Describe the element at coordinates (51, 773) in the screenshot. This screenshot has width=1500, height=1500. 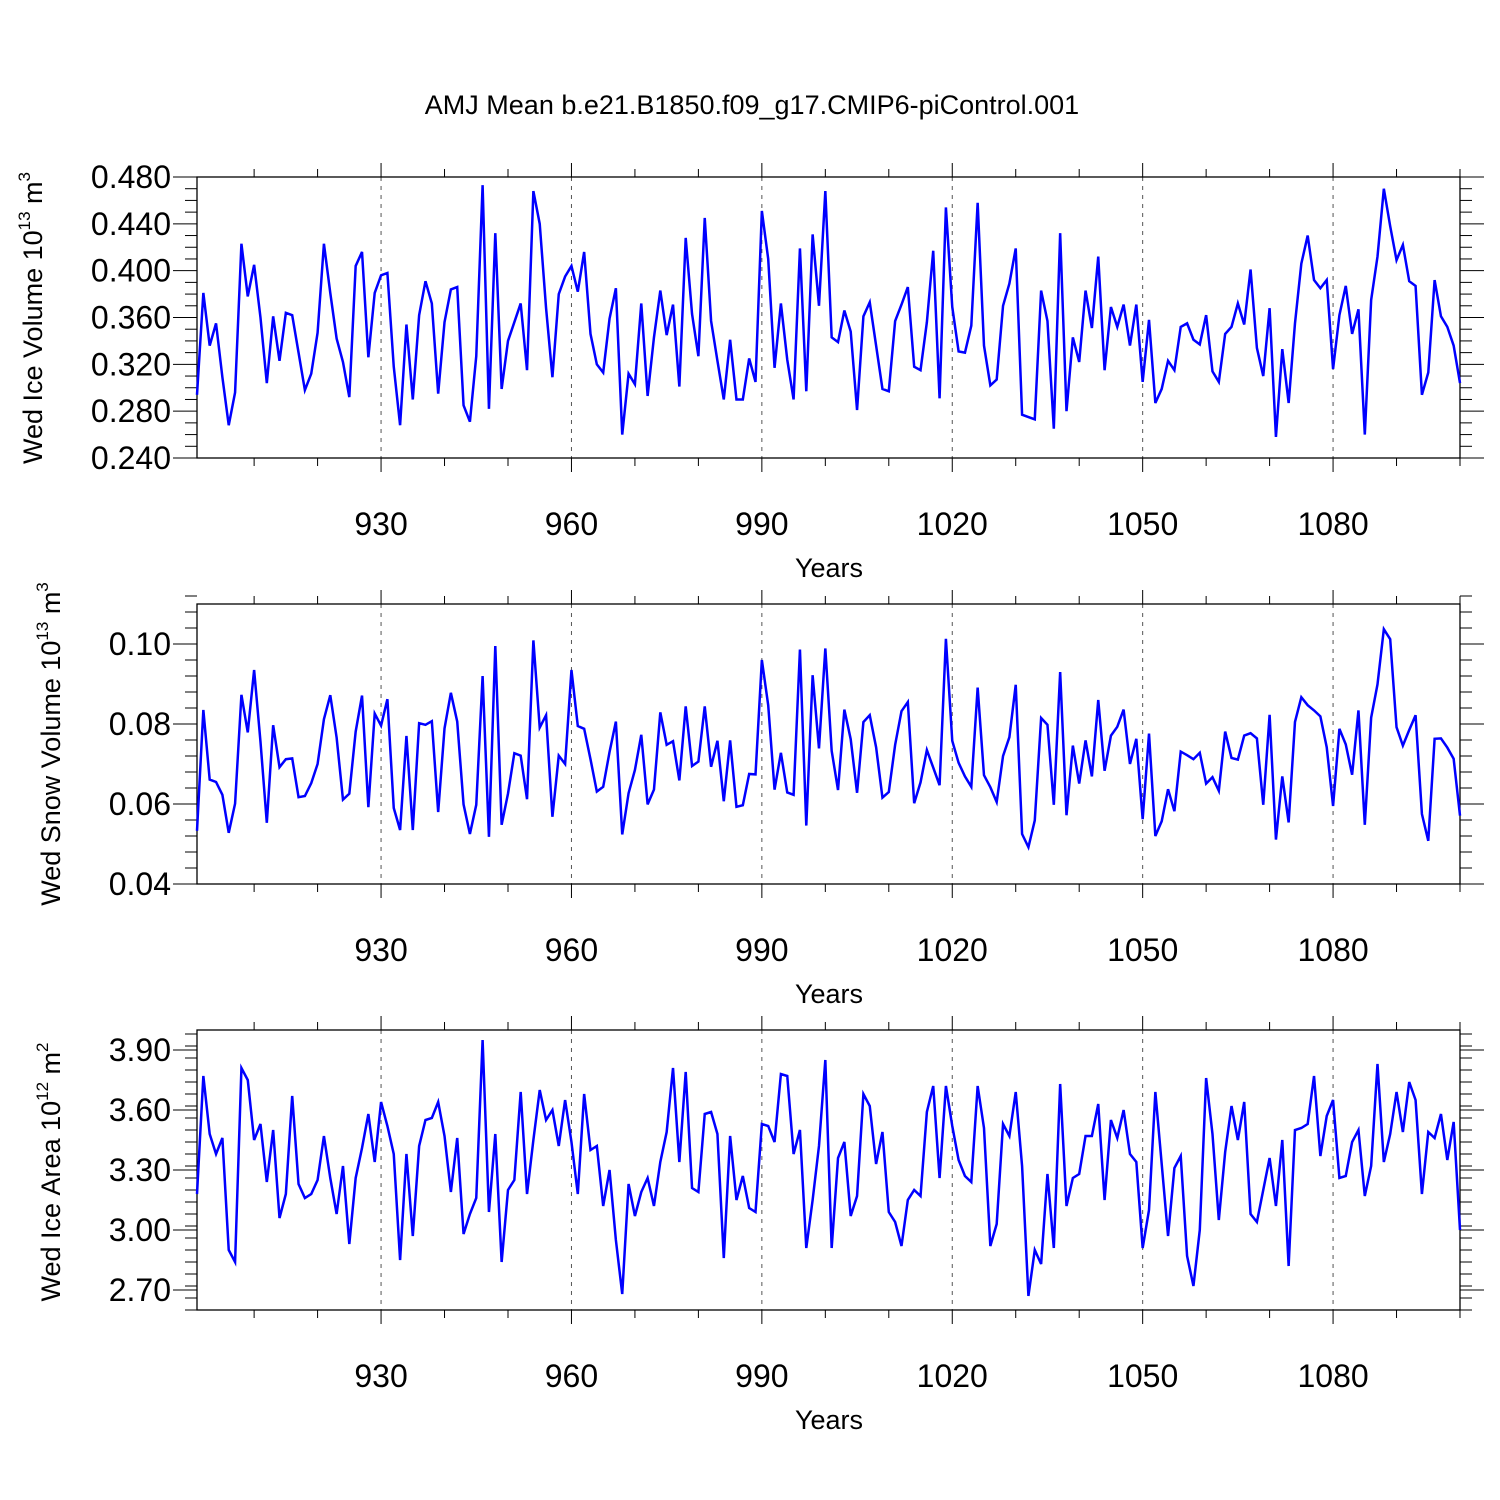
I see `y-axis-label-base: Wed Snow Volume 10` at that location.